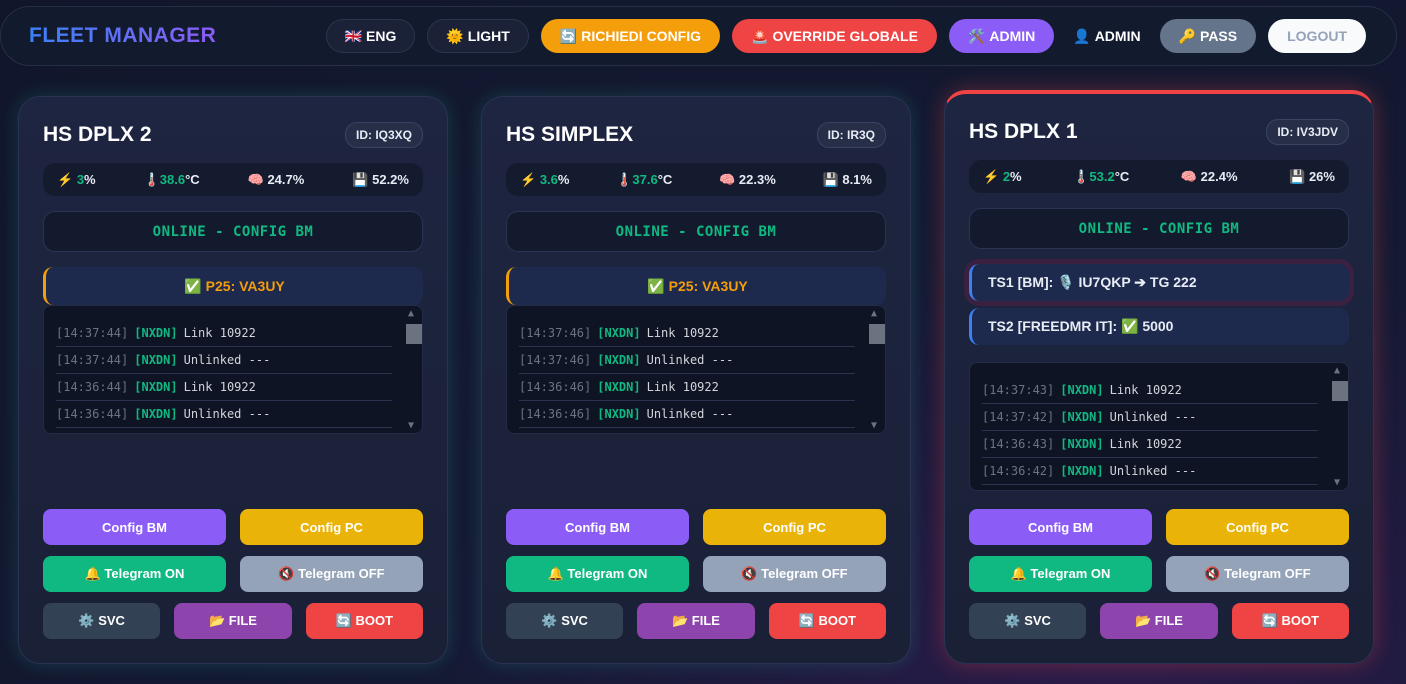 The image size is (1406, 684). Describe the element at coordinates (1321, 176) in the screenshot. I see `disk-value: 26%` at that location.